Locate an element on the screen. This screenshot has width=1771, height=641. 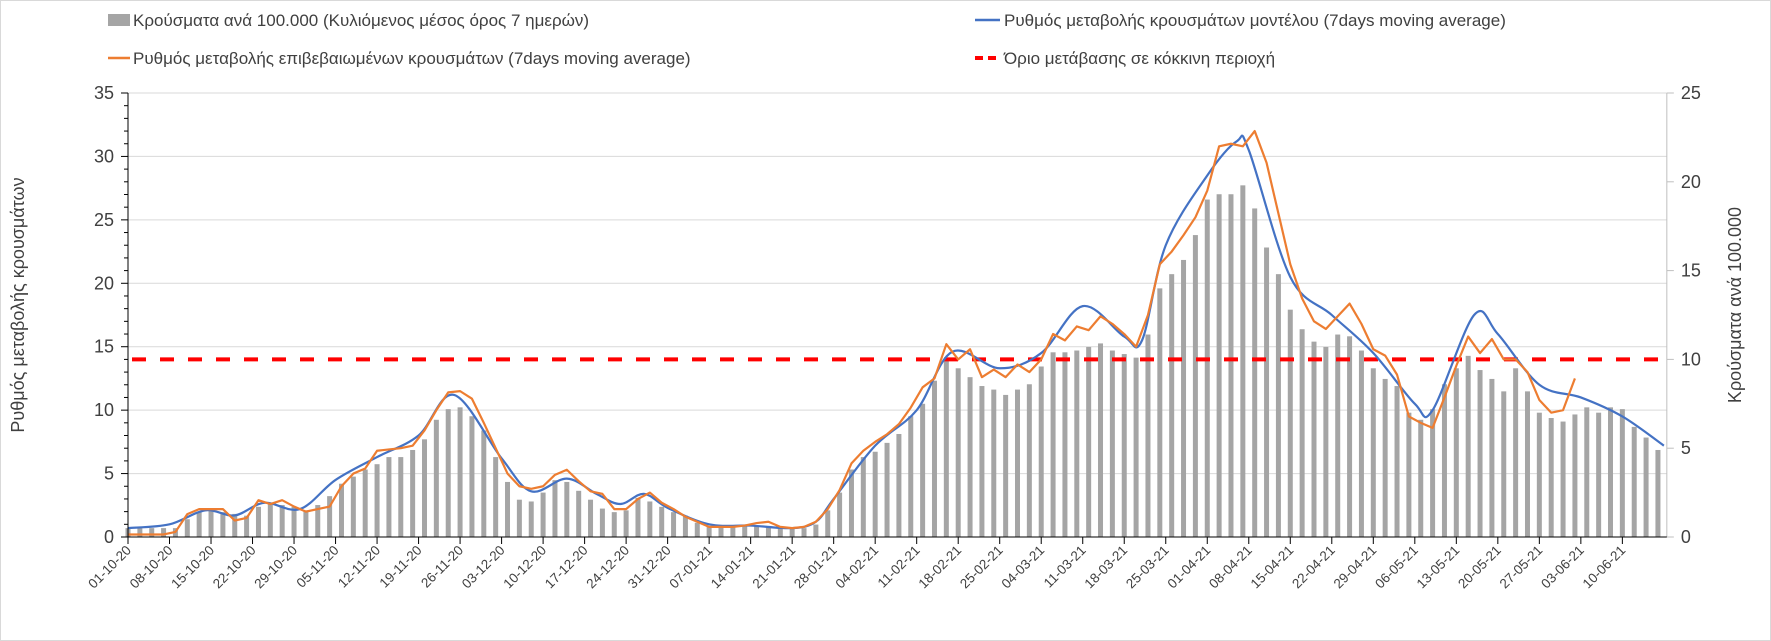
x-tick-label: 12-11-20 is located at coordinates (359, 567).